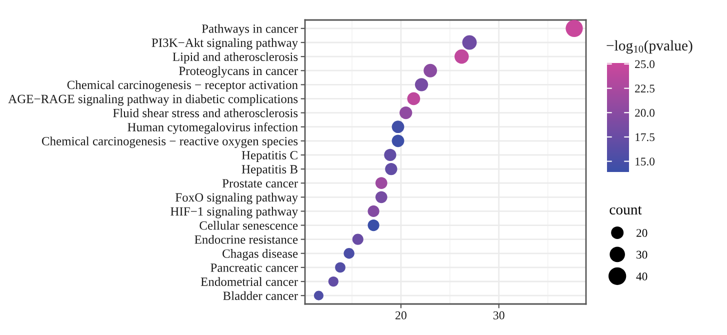 The width and height of the screenshot is (727, 335). What do you see at coordinates (205, 113) in the screenshot?
I see `y-tick-label: Fluid shear stress and atherosclerosis` at bounding box center [205, 113].